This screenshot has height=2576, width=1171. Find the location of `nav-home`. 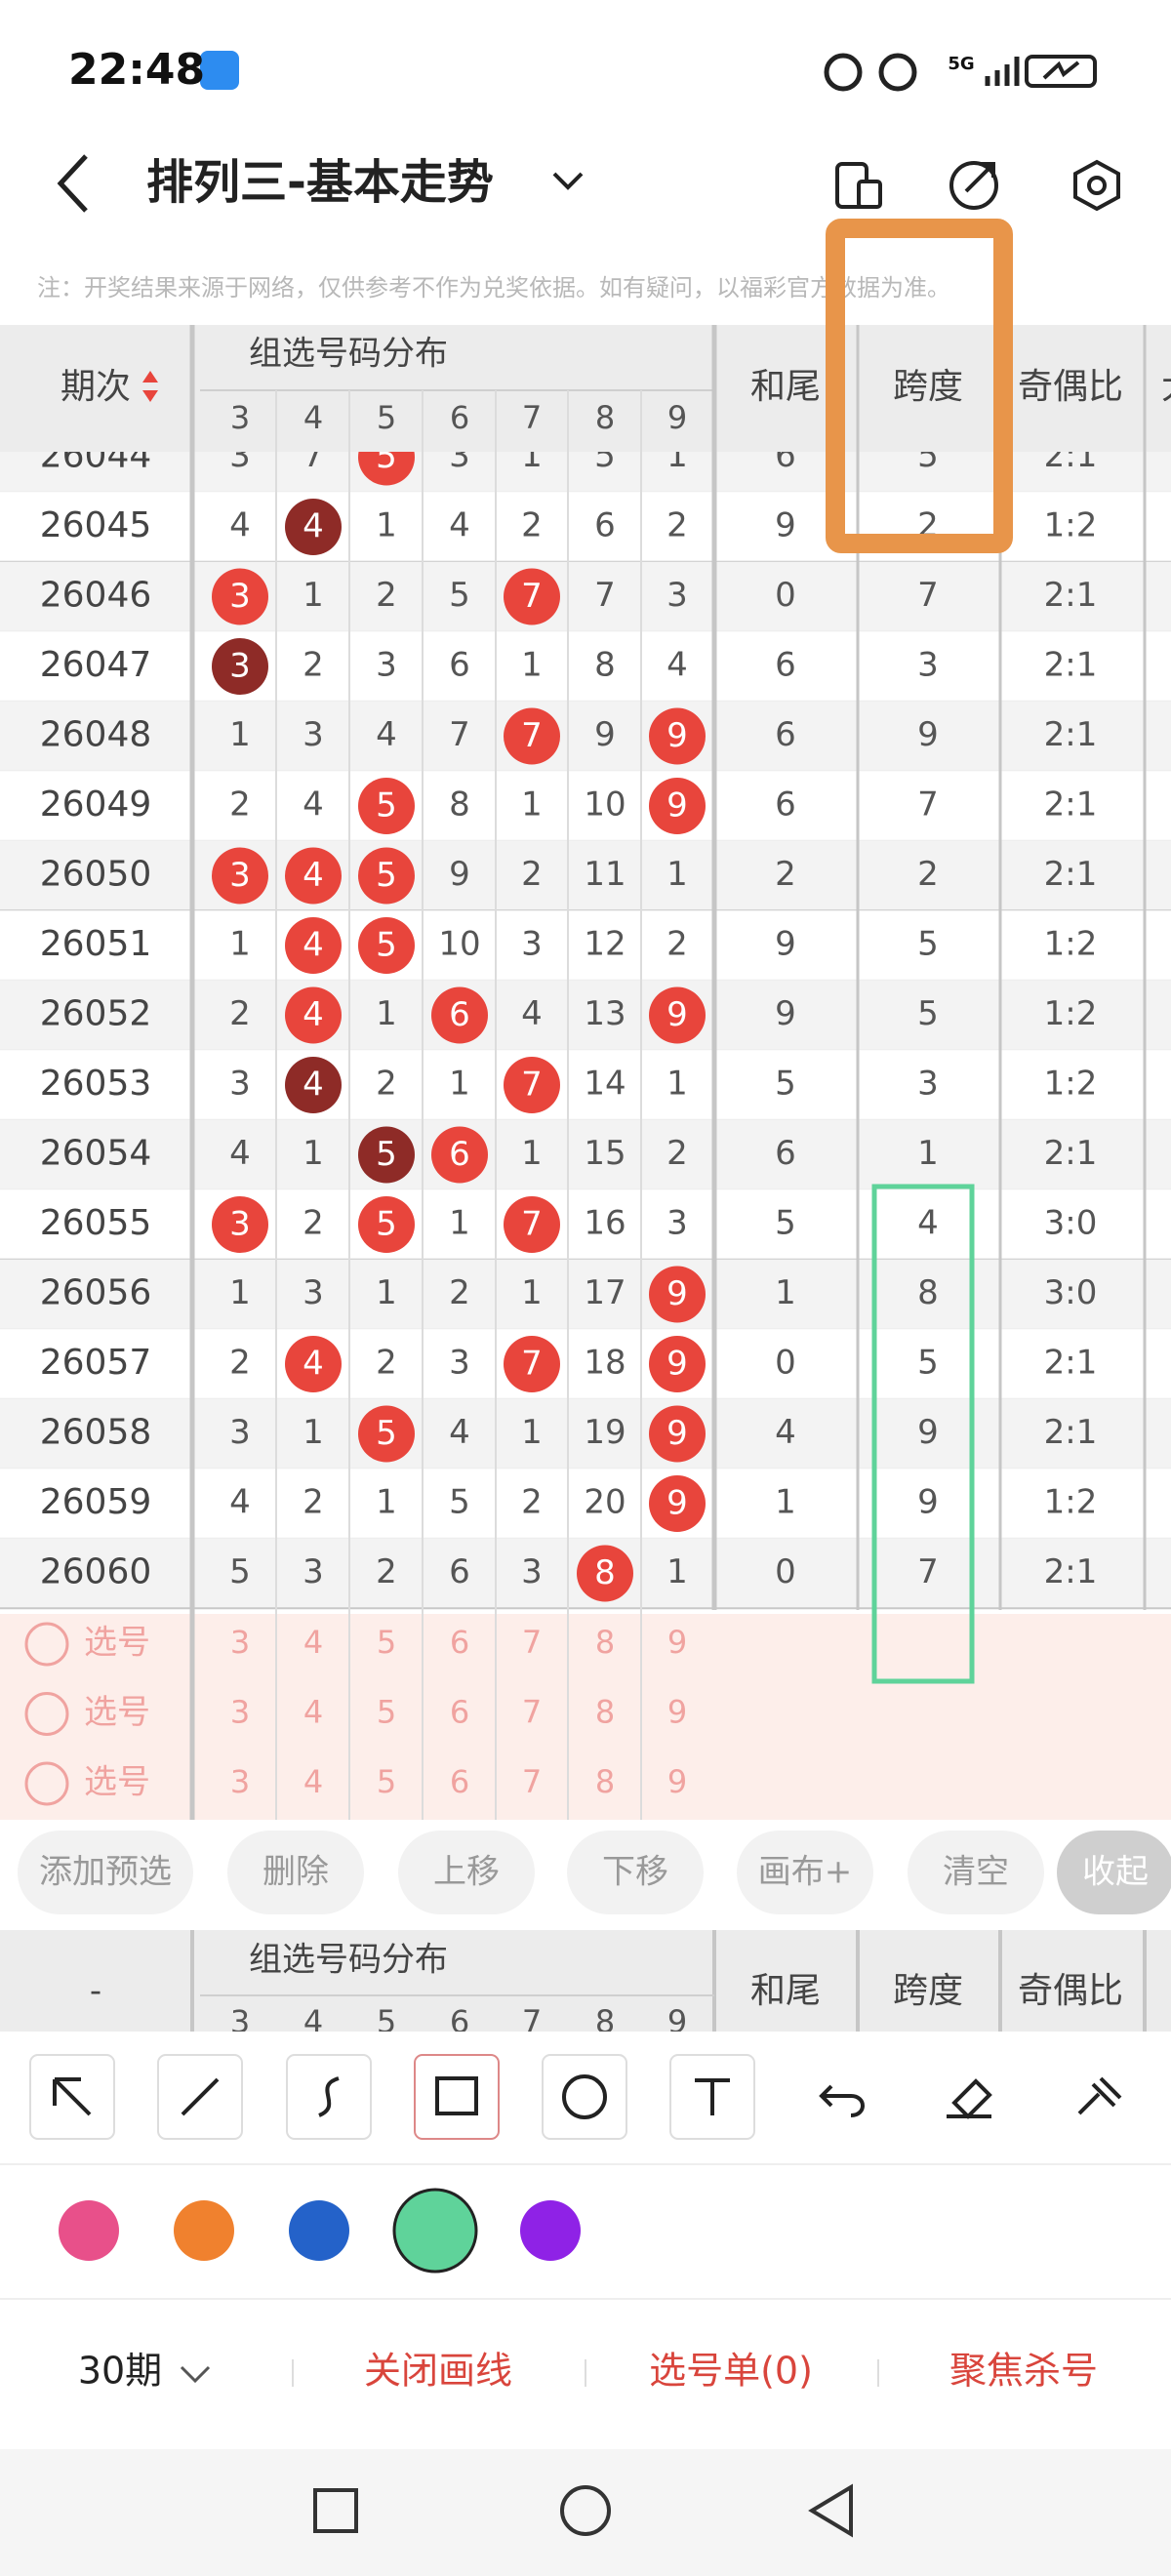

nav-home is located at coordinates (585, 2510).